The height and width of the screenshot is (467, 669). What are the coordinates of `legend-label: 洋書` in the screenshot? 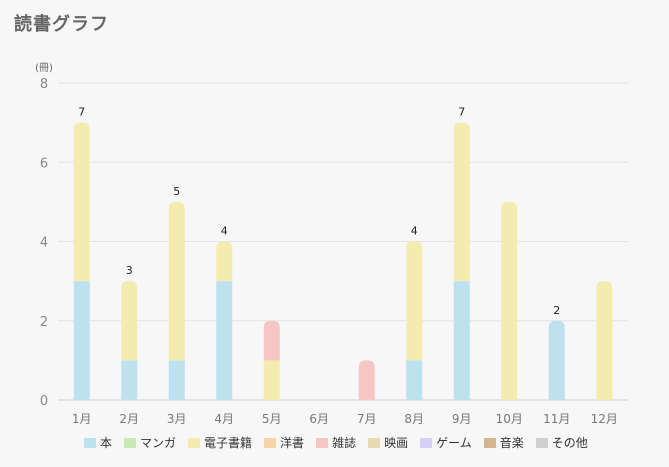 It's located at (292, 443).